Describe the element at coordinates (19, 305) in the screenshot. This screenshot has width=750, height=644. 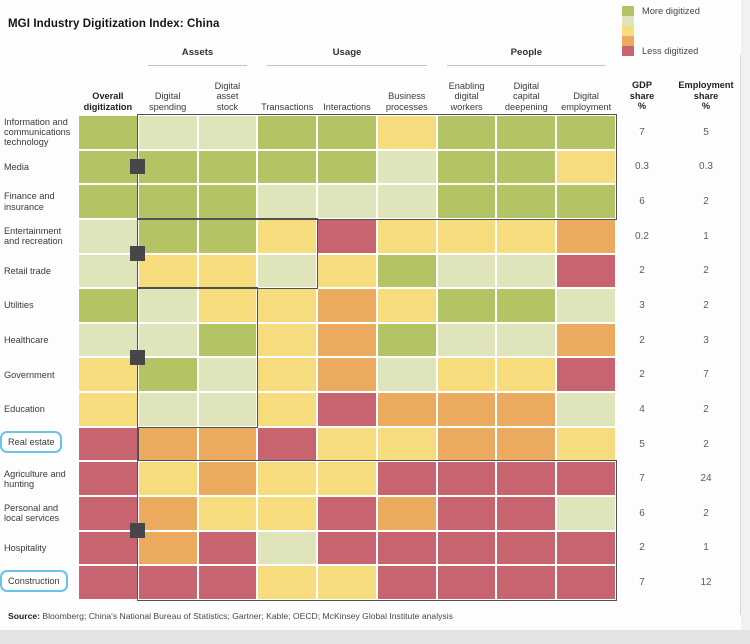
I see `row-label-utilities: Utilities` at that location.